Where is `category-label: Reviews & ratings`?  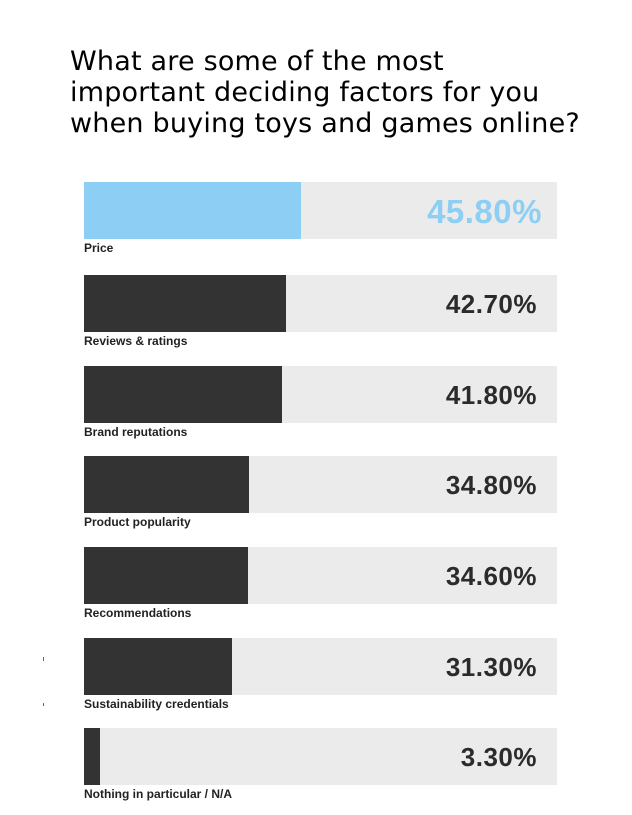 category-label: Reviews & ratings is located at coordinates (136, 341).